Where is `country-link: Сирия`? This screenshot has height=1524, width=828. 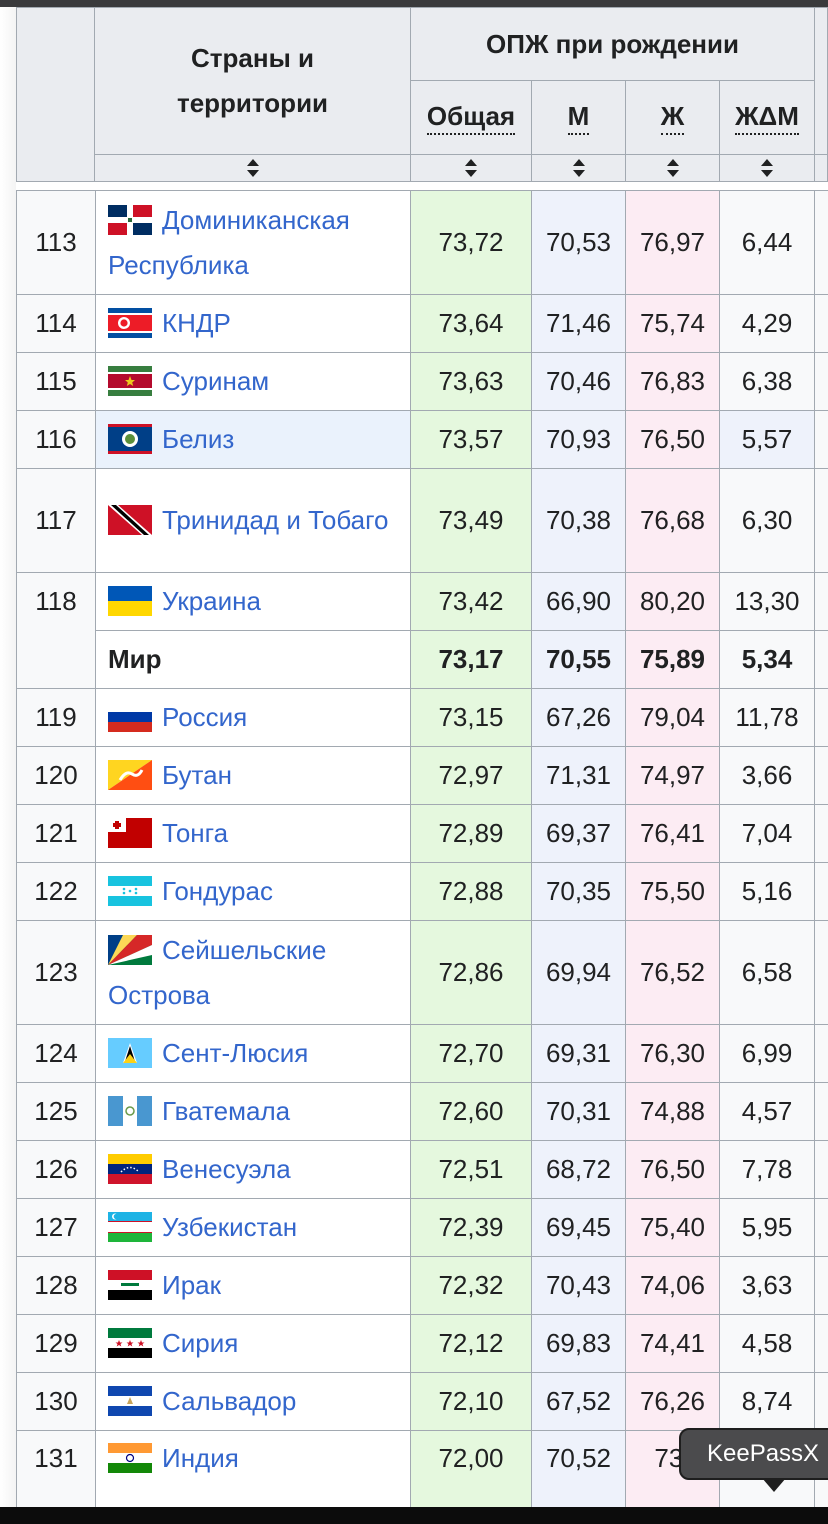 country-link: Сирия is located at coordinates (200, 1343).